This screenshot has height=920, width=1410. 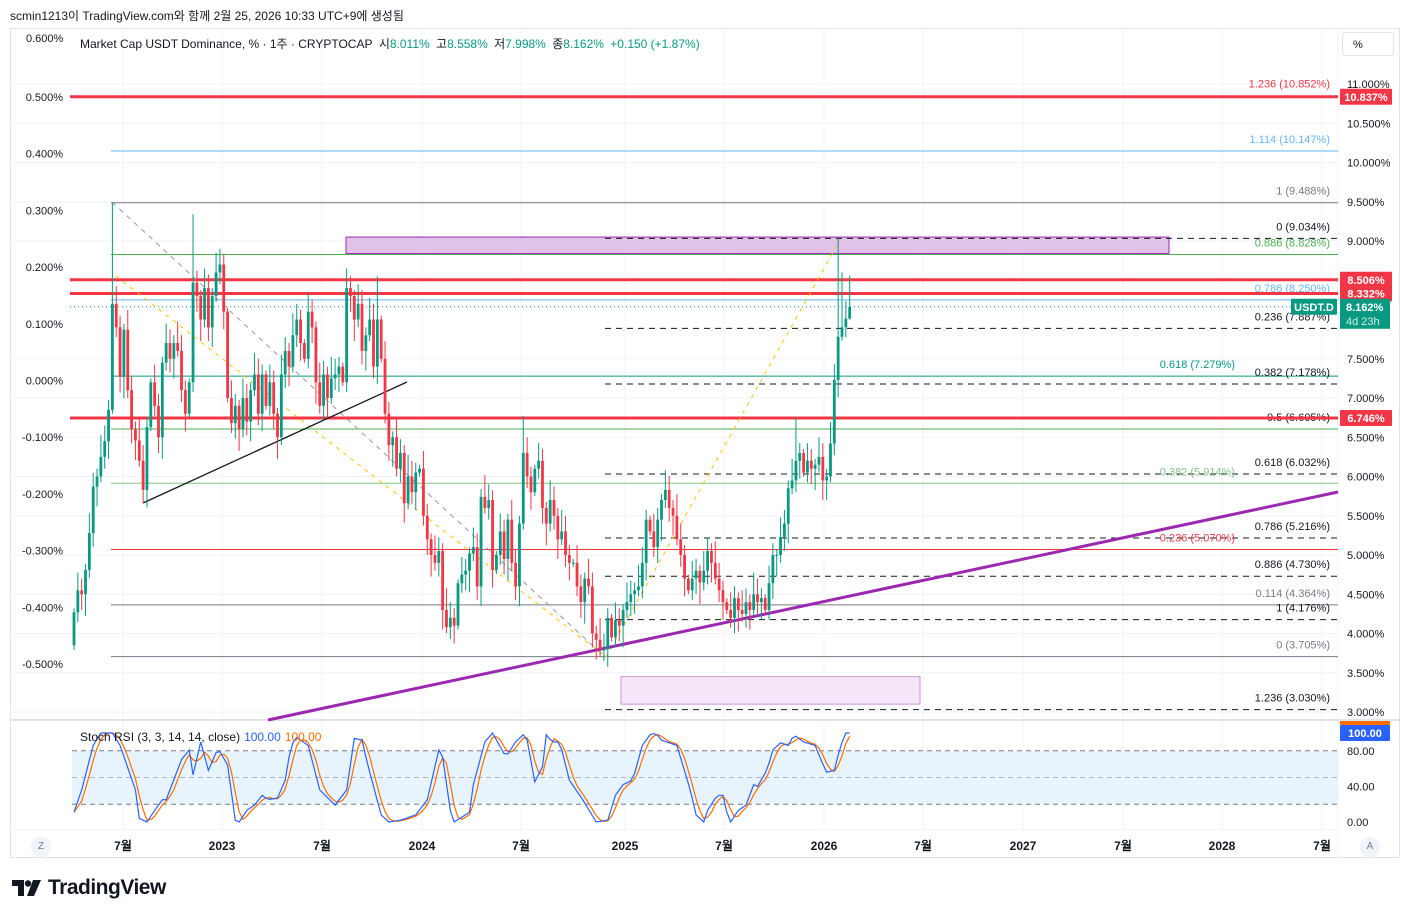 What do you see at coordinates (41, 847) in the screenshot?
I see `z-button: Z` at bounding box center [41, 847].